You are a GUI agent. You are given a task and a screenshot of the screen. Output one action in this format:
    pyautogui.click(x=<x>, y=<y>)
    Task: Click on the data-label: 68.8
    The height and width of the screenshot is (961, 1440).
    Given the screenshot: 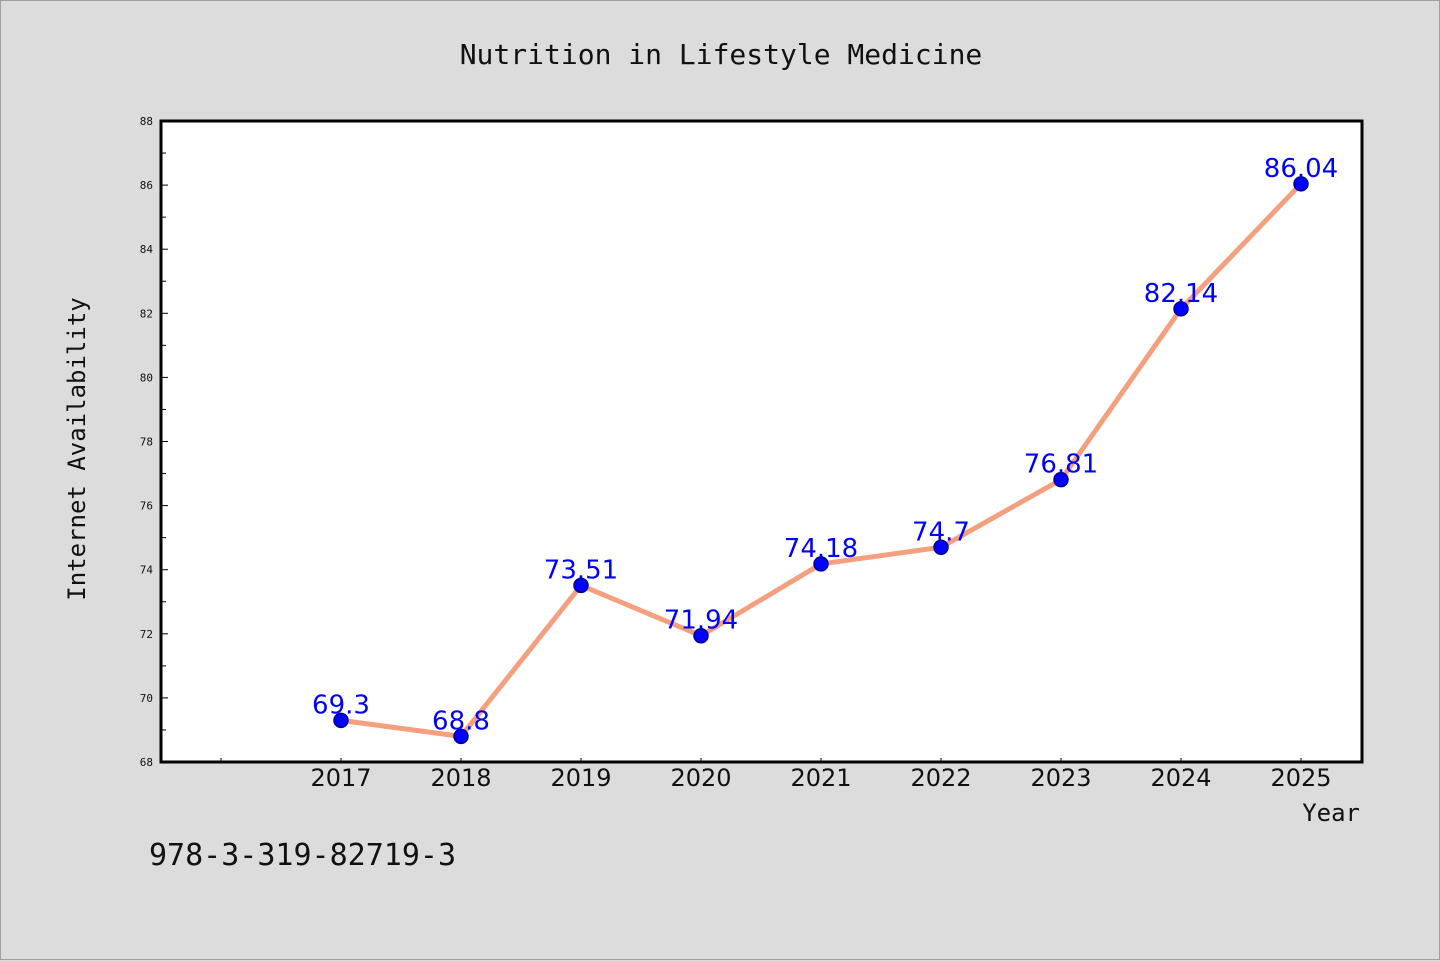 What is the action you would take?
    pyautogui.click(x=461, y=721)
    